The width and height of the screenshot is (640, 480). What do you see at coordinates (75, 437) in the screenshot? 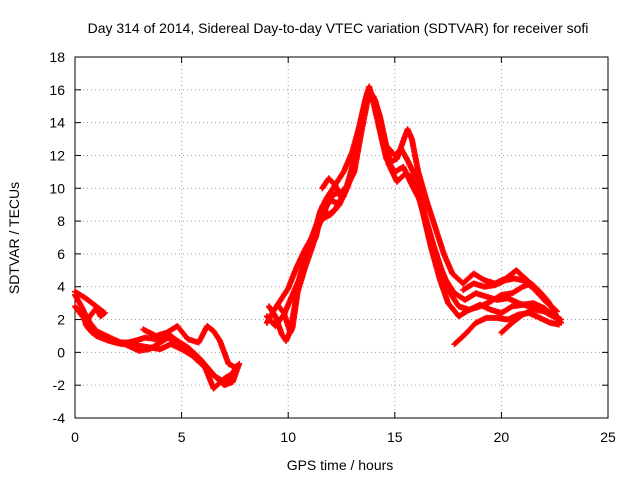
I see `x-tick-label: 0` at bounding box center [75, 437].